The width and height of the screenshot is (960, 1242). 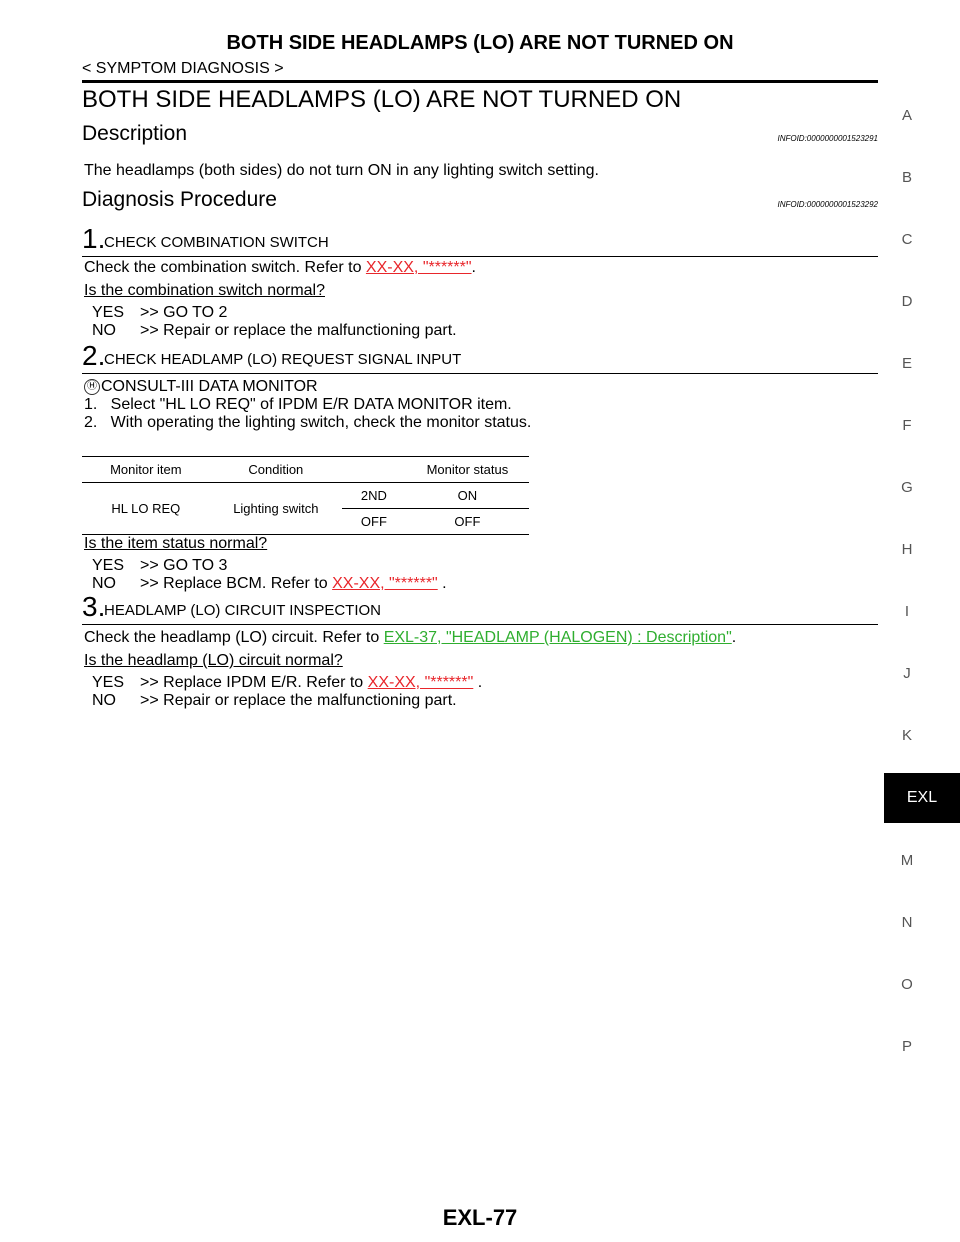 What do you see at coordinates (146, 469) in the screenshot?
I see `table-header: Monitor item` at bounding box center [146, 469].